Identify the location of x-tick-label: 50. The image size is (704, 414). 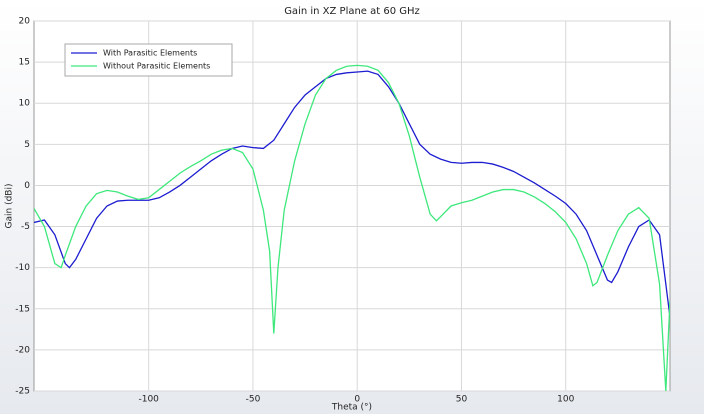
(462, 400).